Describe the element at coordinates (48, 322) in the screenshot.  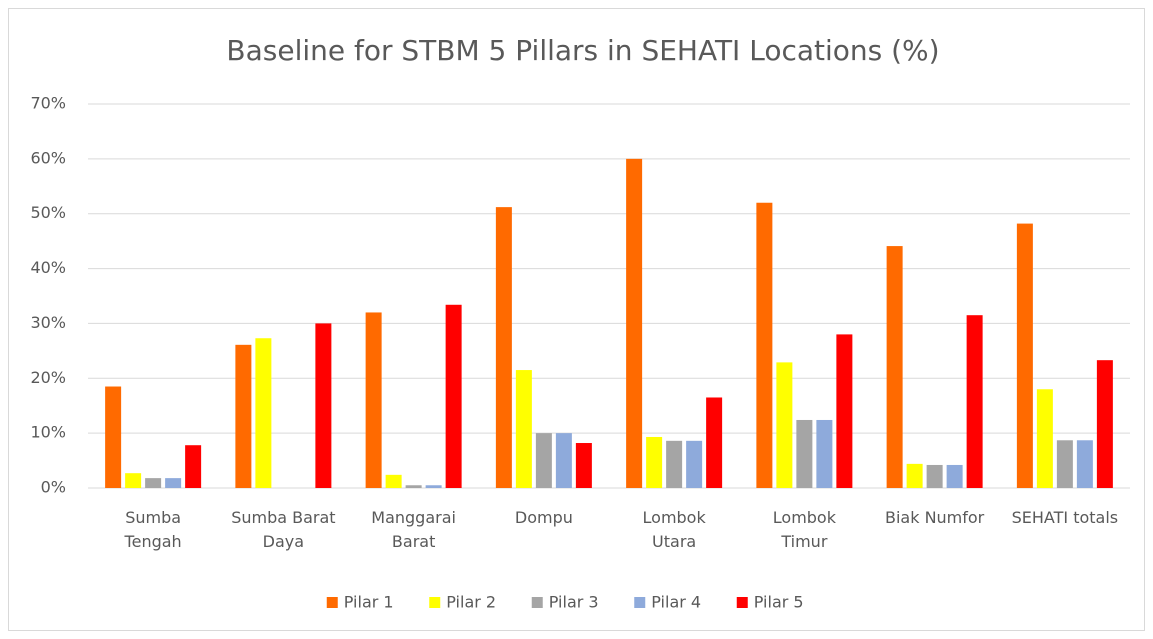
I see `y-tick-label: 30%` at that location.